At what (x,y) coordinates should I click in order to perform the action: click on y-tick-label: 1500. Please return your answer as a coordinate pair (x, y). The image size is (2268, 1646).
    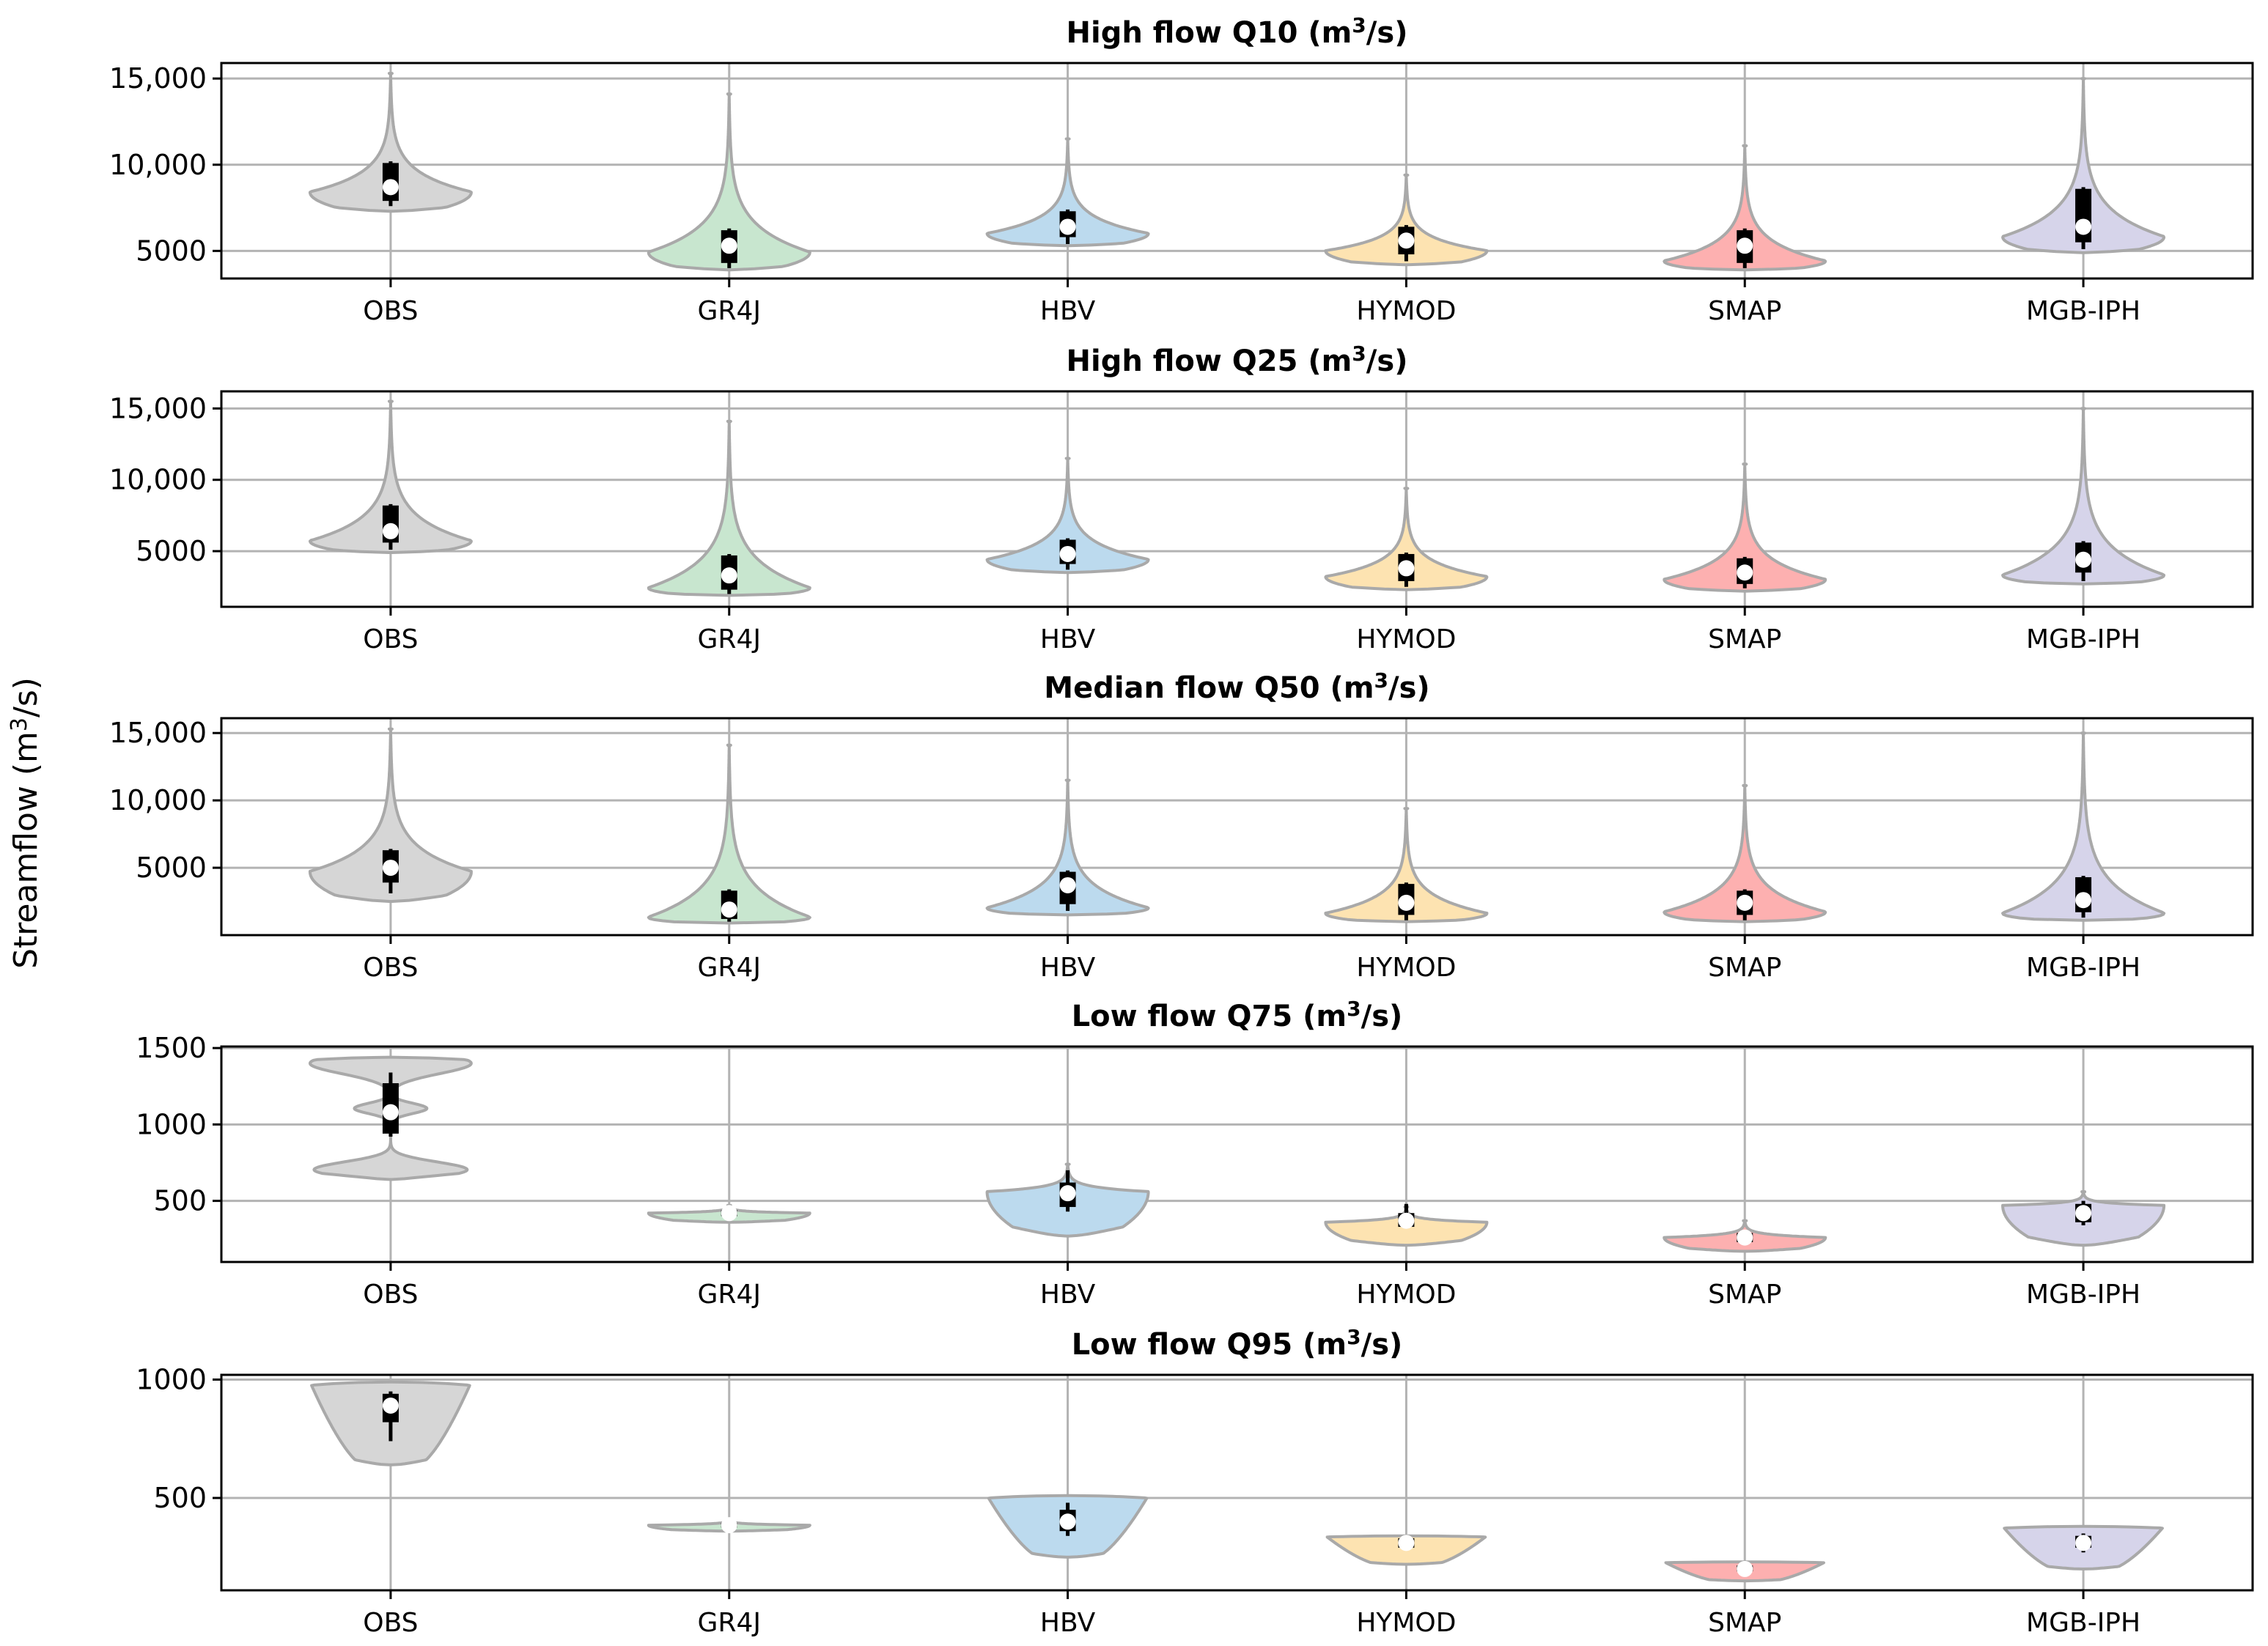
    Looking at the image, I should click on (171, 1048).